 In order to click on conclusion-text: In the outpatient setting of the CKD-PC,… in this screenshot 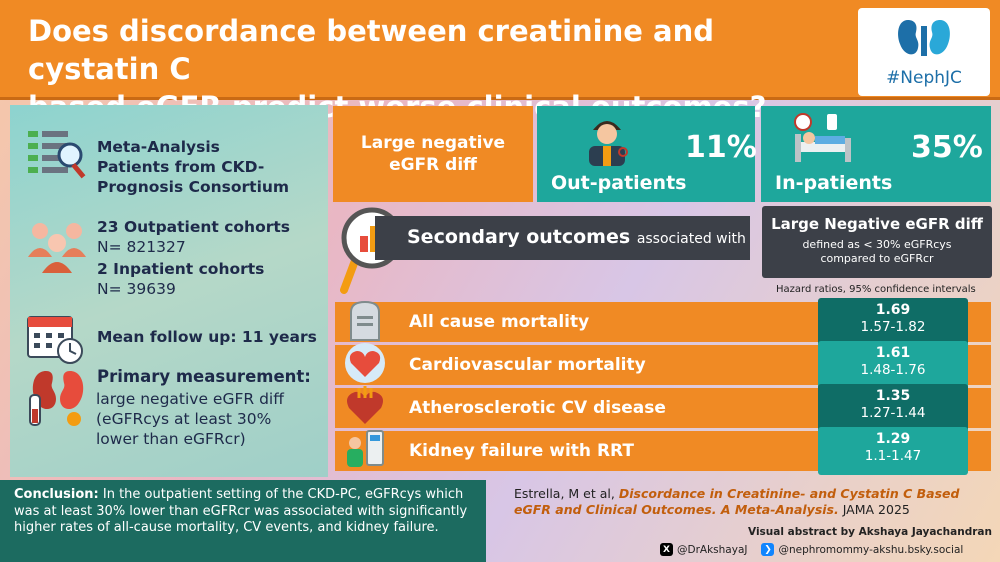, I will do `click(241, 511)`.